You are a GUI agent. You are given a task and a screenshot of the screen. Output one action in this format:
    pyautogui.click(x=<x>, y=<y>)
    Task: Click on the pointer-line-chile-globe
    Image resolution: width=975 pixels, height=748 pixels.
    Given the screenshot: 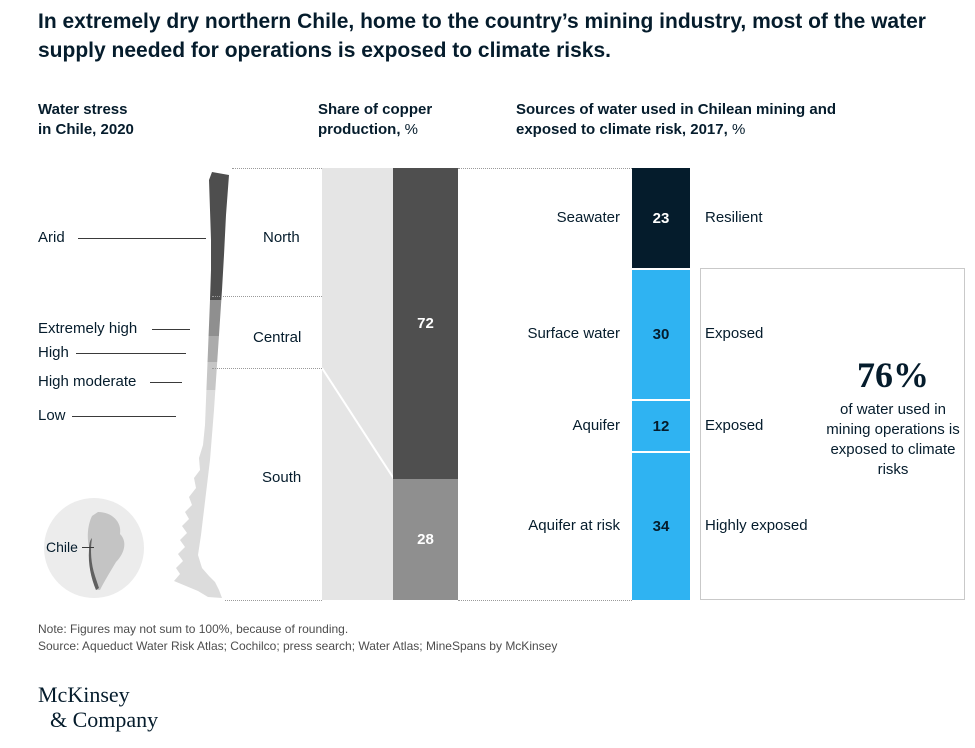 What is the action you would take?
    pyautogui.click(x=88, y=547)
    